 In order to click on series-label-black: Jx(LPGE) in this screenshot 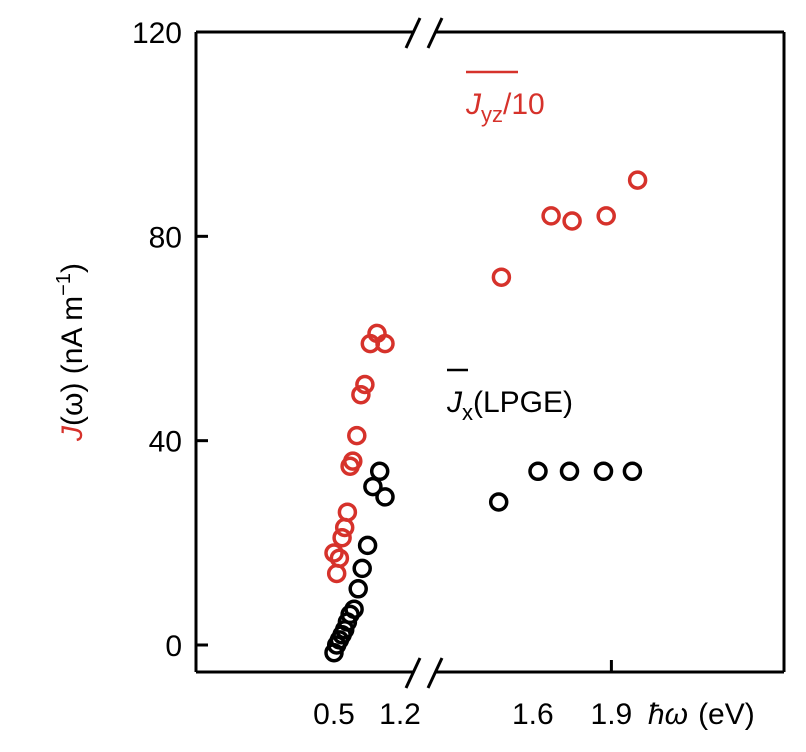, I will do `click(509, 396)`.